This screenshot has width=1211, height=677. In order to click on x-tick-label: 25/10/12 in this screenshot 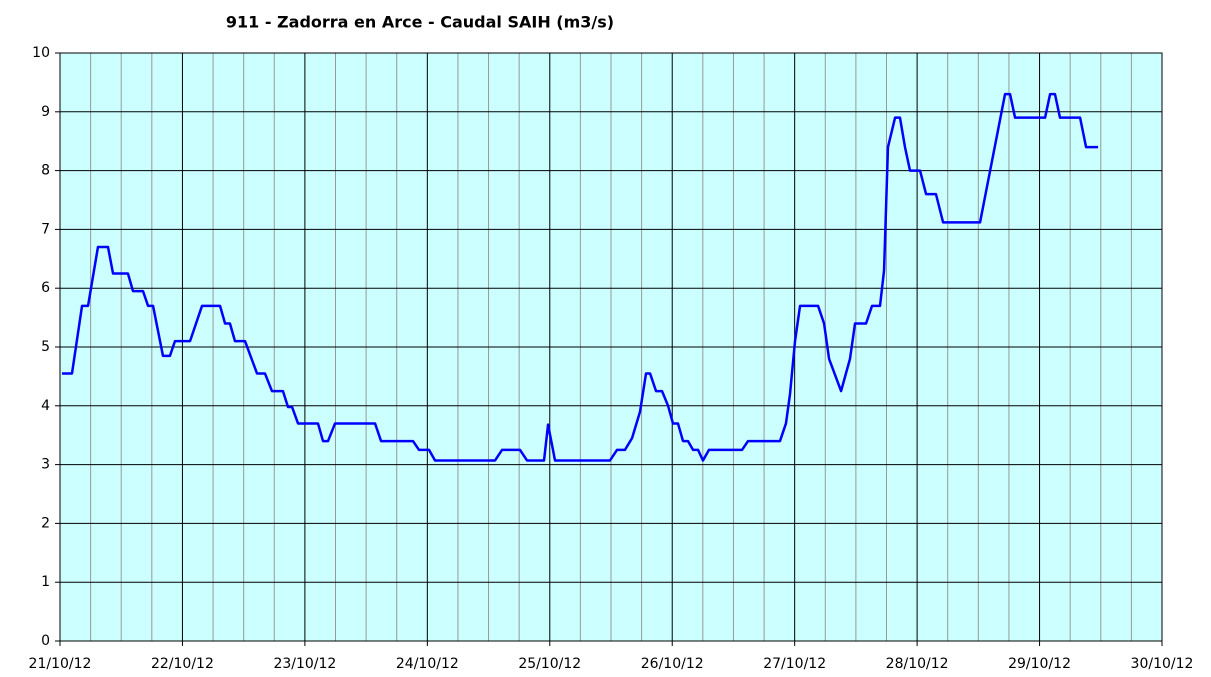, I will do `click(549, 664)`.